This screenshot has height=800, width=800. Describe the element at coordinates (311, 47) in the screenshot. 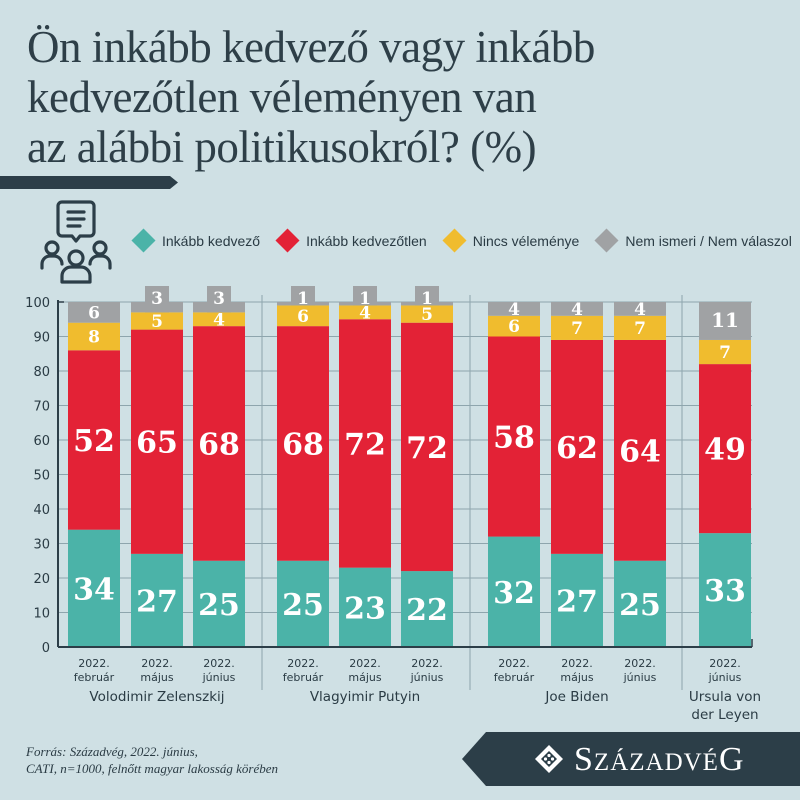

I see `title-line-1: Ön inkább kedvező vagy inkább` at that location.